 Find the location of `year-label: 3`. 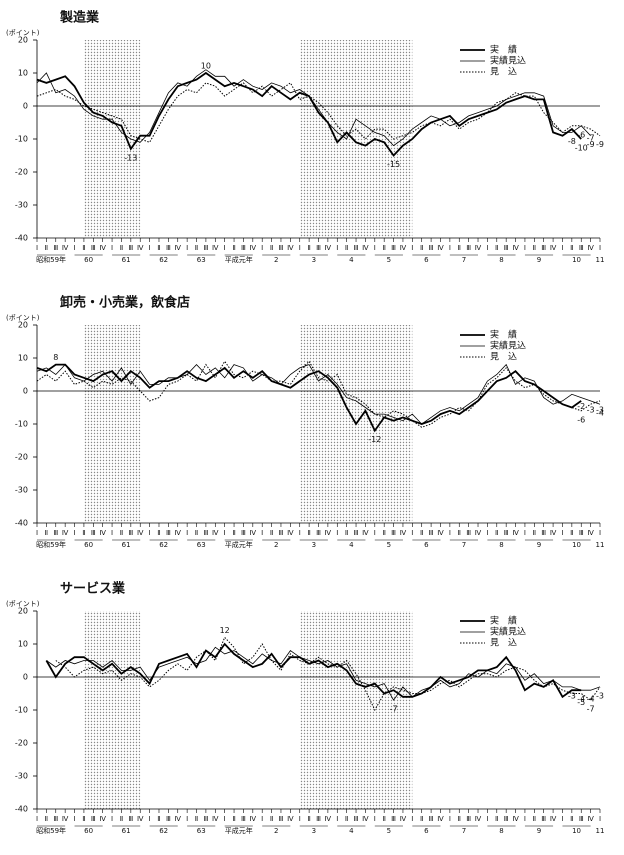

year-label: 3 is located at coordinates (314, 545).